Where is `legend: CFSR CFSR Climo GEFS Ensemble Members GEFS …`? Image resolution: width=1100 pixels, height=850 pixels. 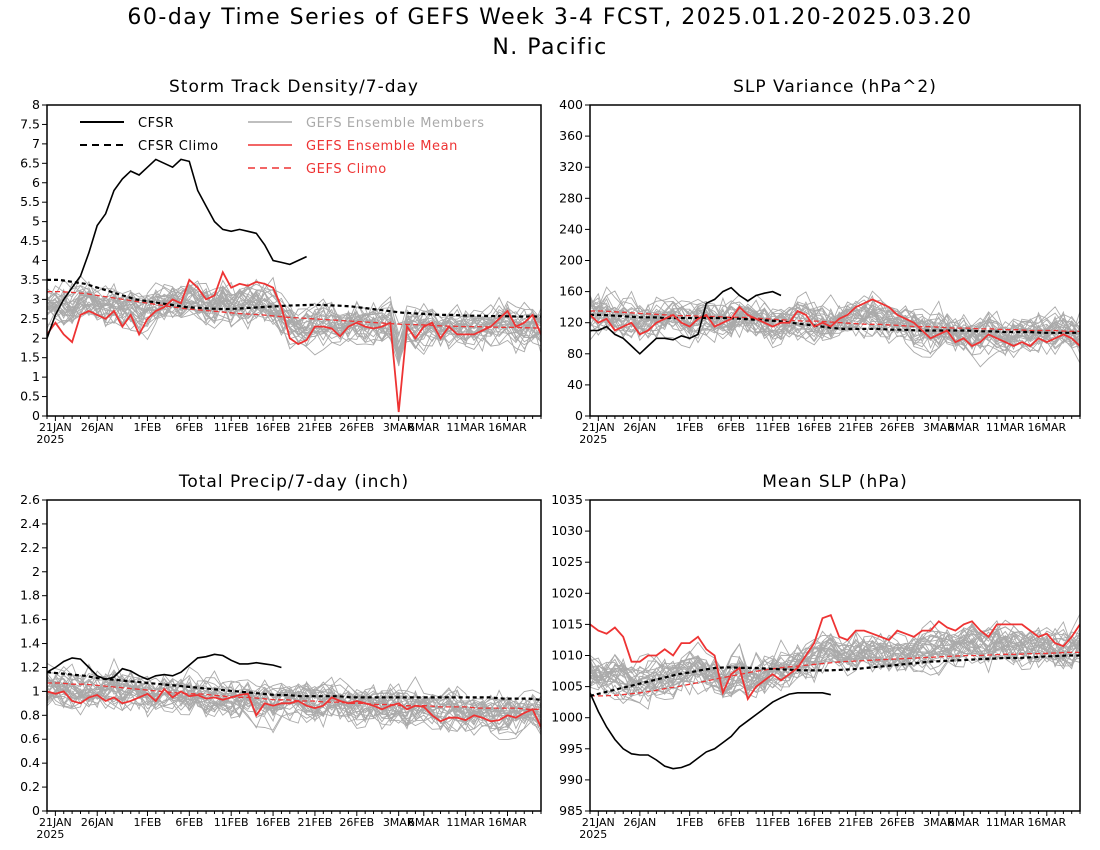
legend: CFSR CFSR Climo GEFS Ensemble Members GEFS … is located at coordinates (282, 146).